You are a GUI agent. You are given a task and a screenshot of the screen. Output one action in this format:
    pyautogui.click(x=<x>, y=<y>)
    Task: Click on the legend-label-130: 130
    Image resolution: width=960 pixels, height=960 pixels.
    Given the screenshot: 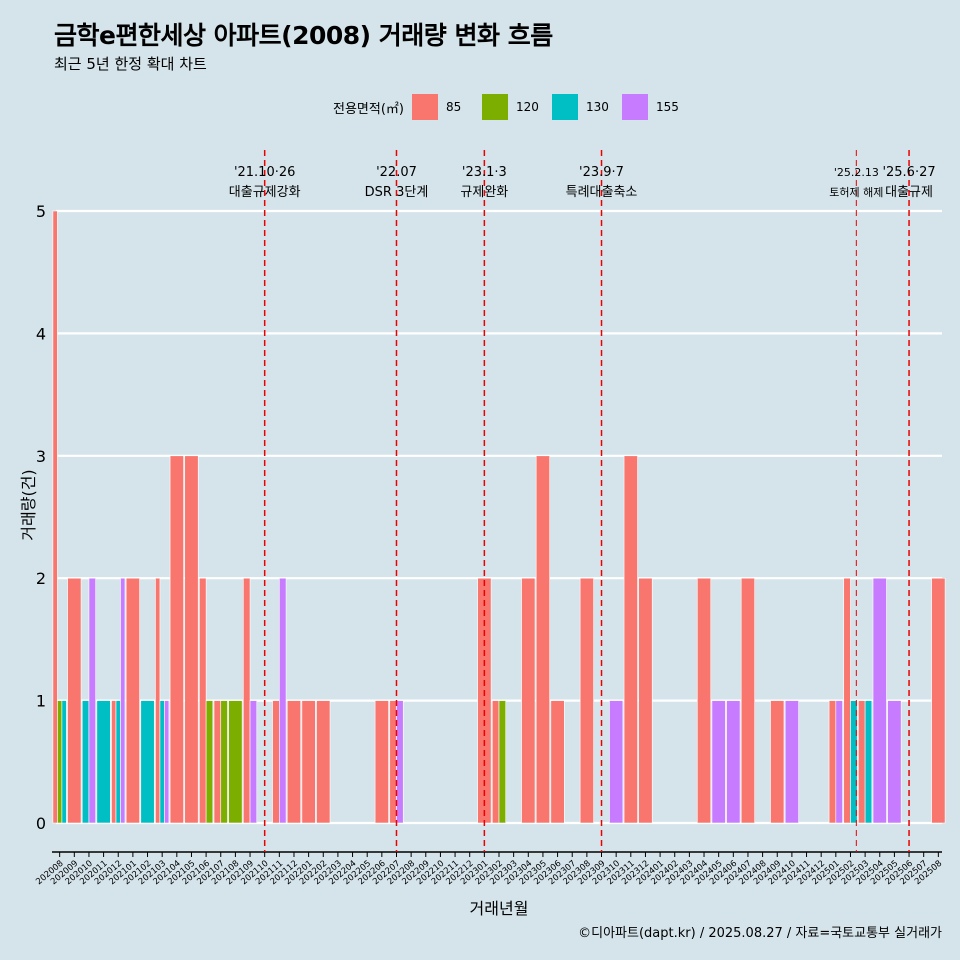 What is the action you would take?
    pyautogui.click(x=597, y=107)
    